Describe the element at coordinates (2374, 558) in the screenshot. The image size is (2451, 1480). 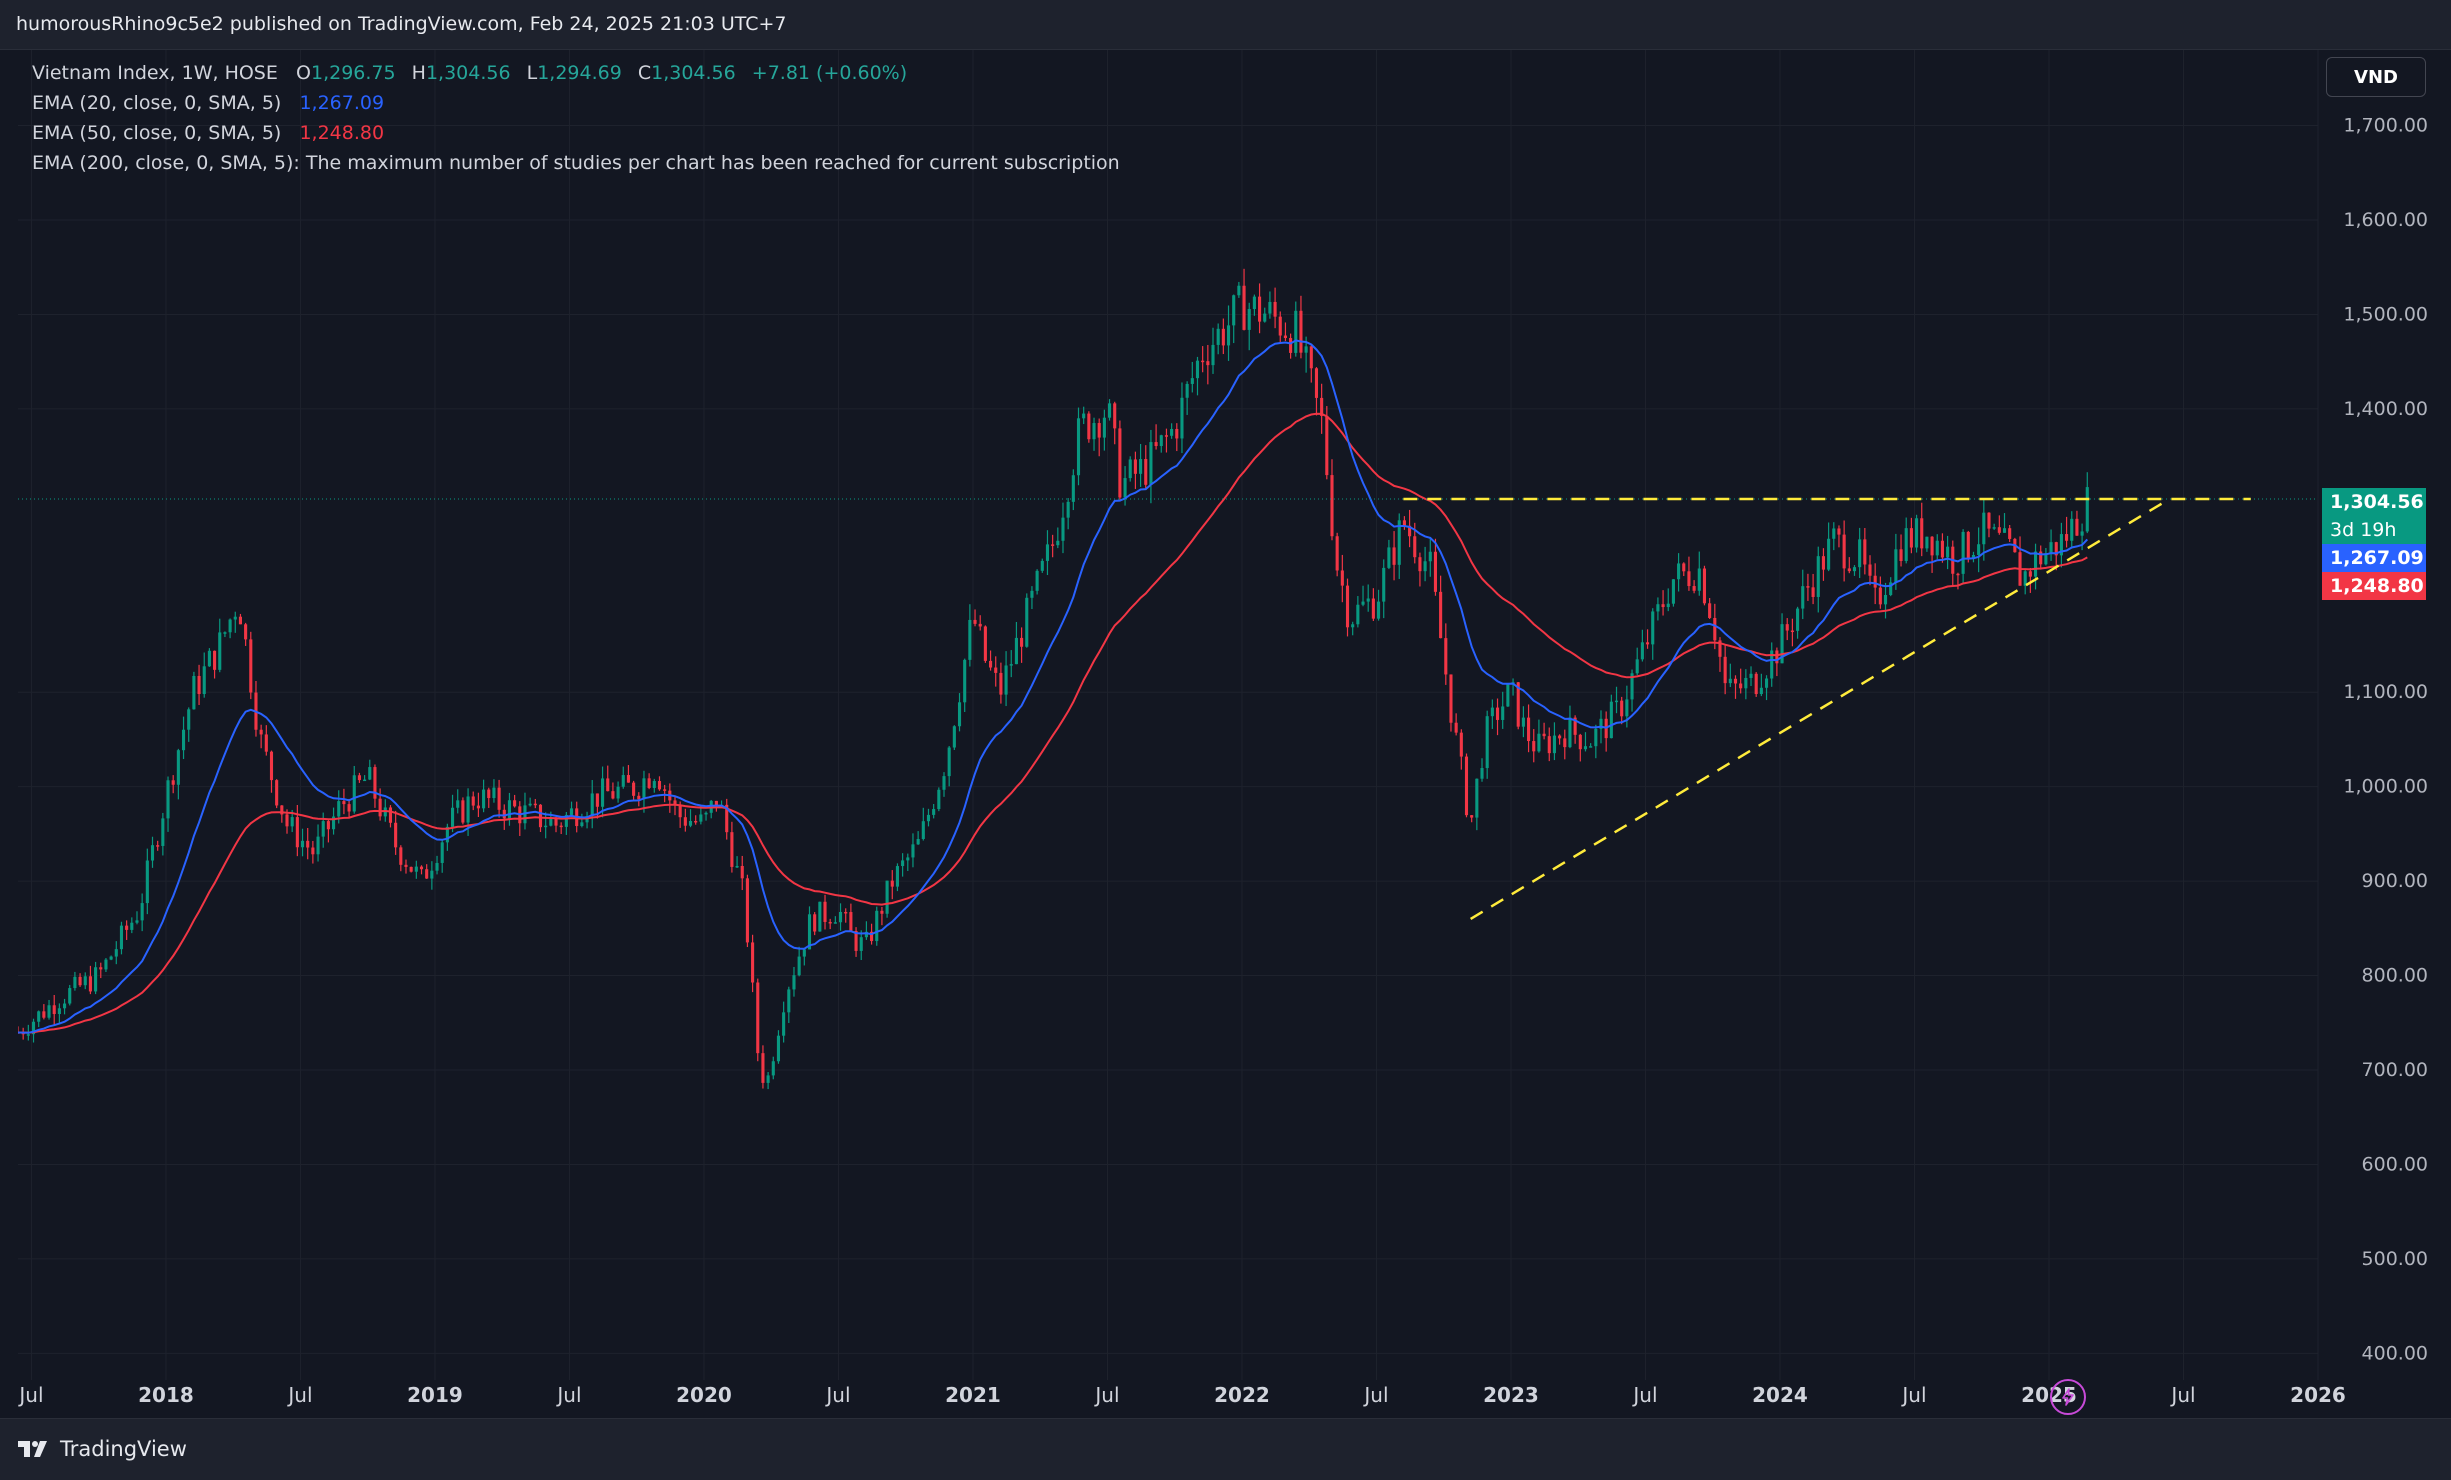
I see `ema20-price-tag: 1,267.09` at that location.